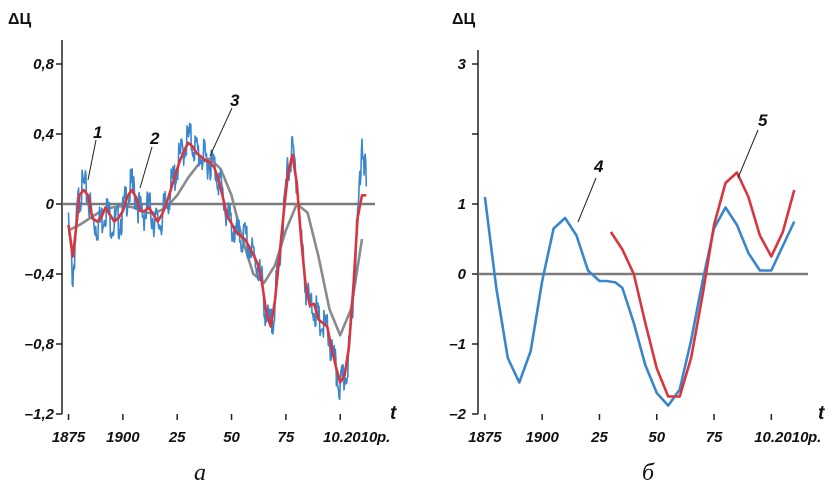  Describe the element at coordinates (462, 64) in the screenshot. I see `y-tick-label: 3` at that location.